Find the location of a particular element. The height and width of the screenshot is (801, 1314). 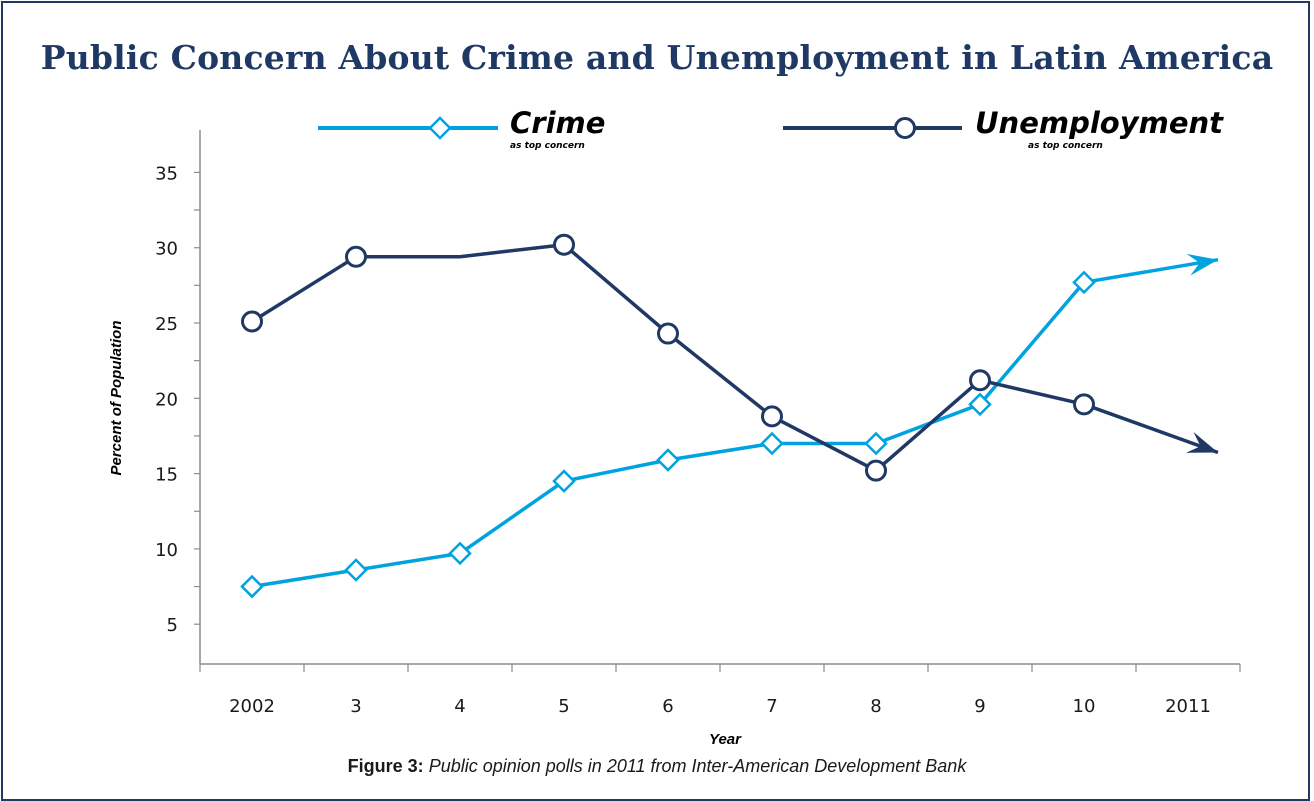

legend-label-crime: Crime is located at coordinates (557, 123).